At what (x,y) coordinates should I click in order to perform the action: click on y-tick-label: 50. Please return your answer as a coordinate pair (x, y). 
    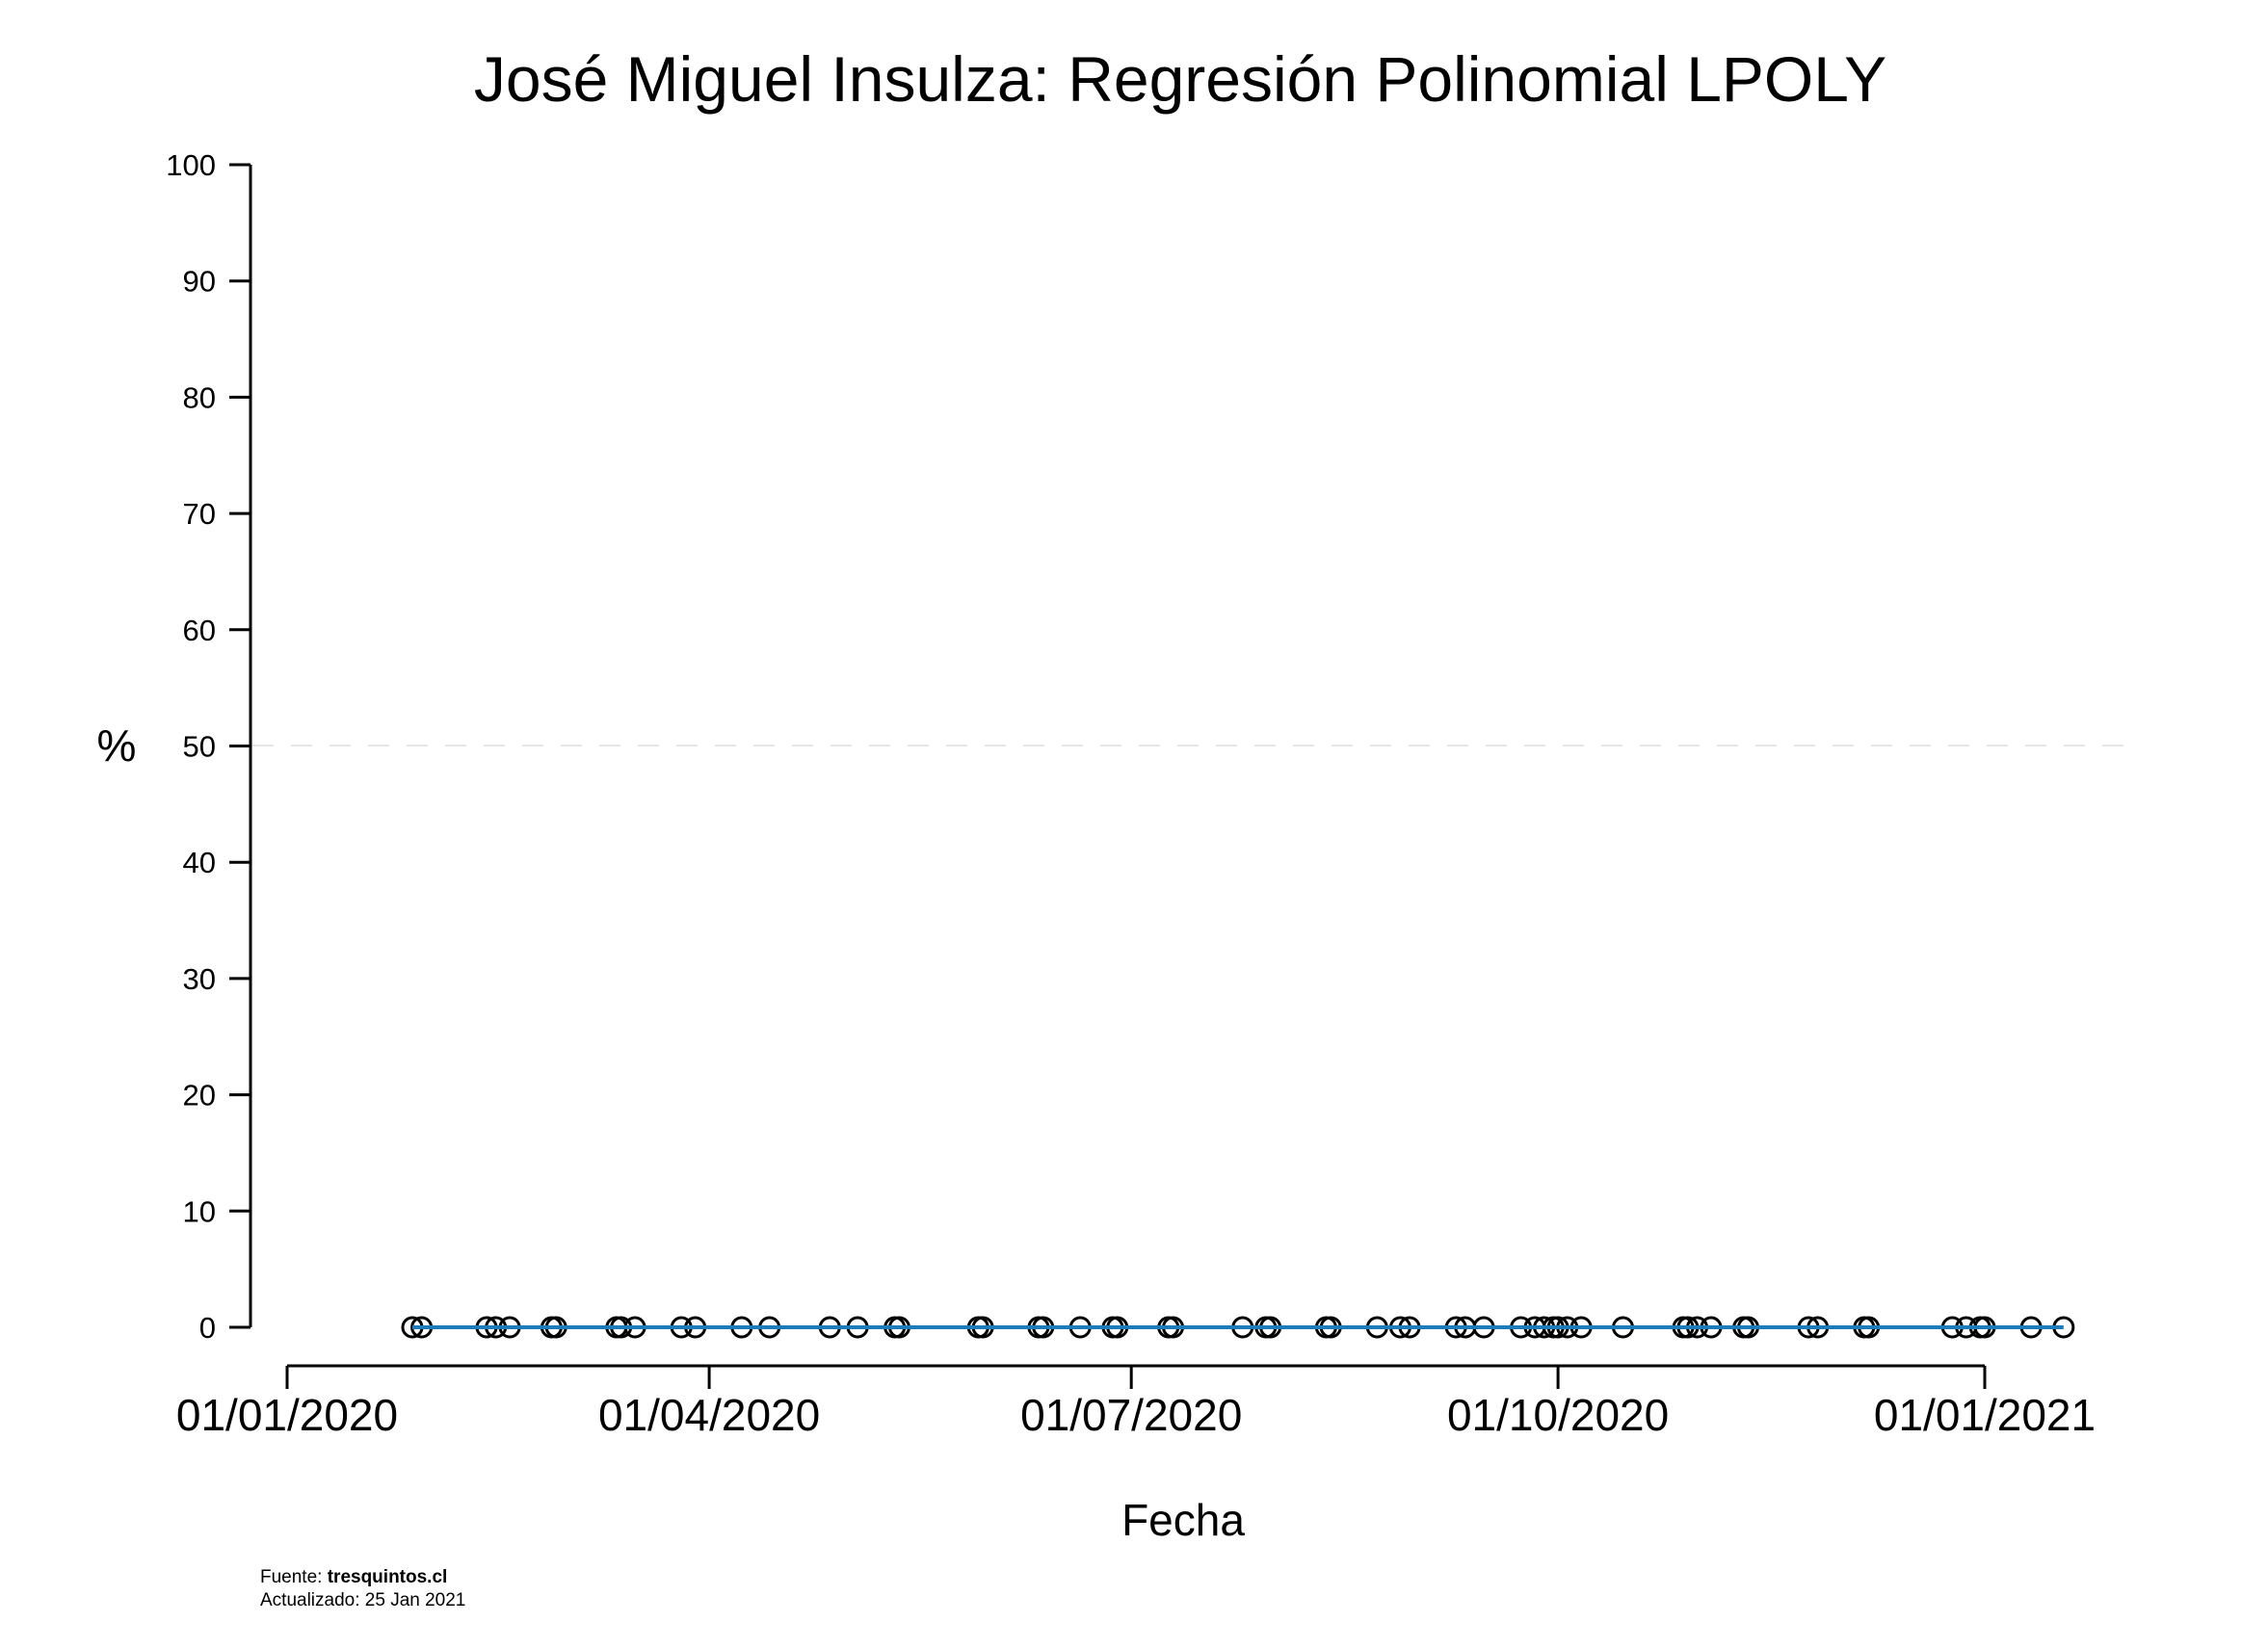
    Looking at the image, I should click on (199, 747).